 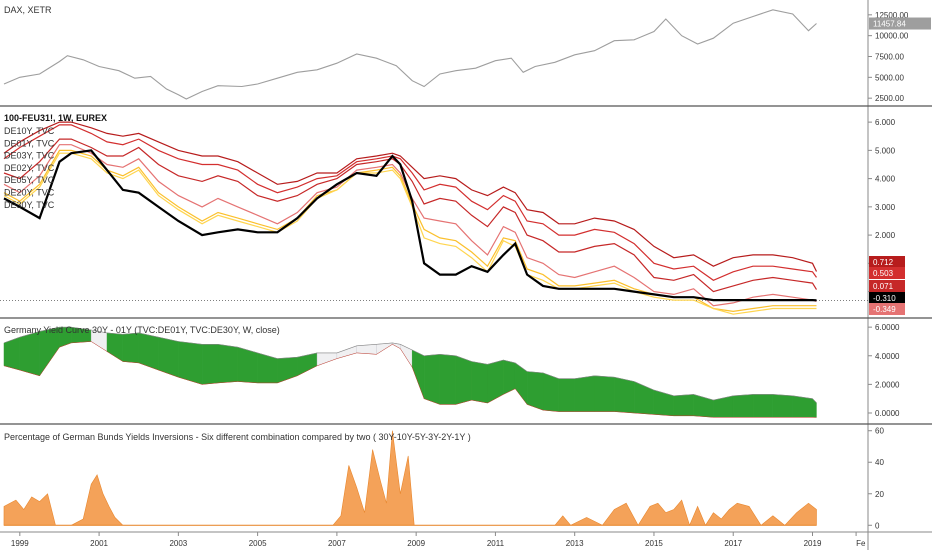 I want to click on x-tick-label: 2001, so click(x=99, y=543).